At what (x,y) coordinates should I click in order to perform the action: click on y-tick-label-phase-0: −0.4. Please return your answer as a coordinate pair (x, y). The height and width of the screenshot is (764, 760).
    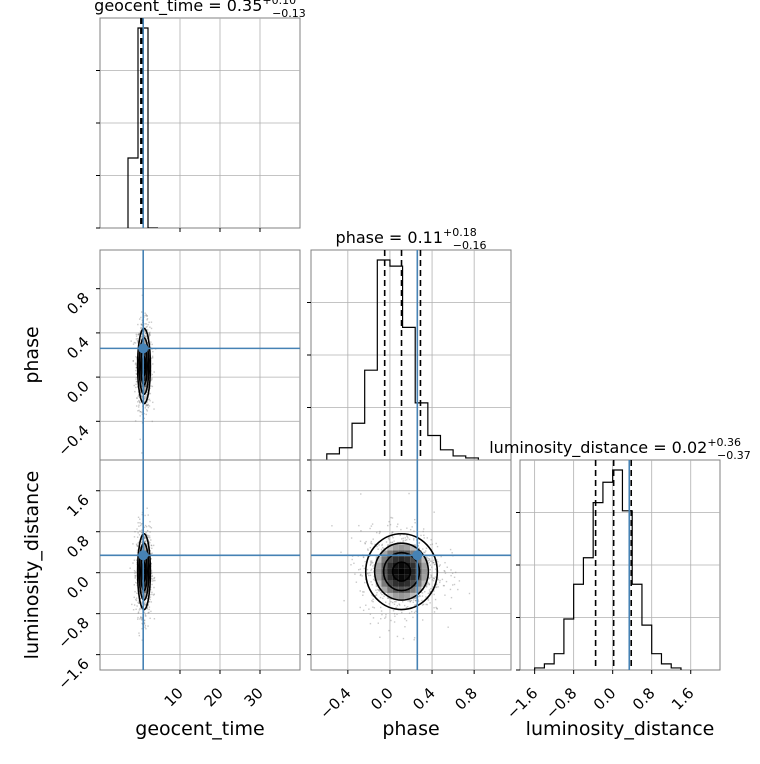
    Looking at the image, I should click on (73, 440).